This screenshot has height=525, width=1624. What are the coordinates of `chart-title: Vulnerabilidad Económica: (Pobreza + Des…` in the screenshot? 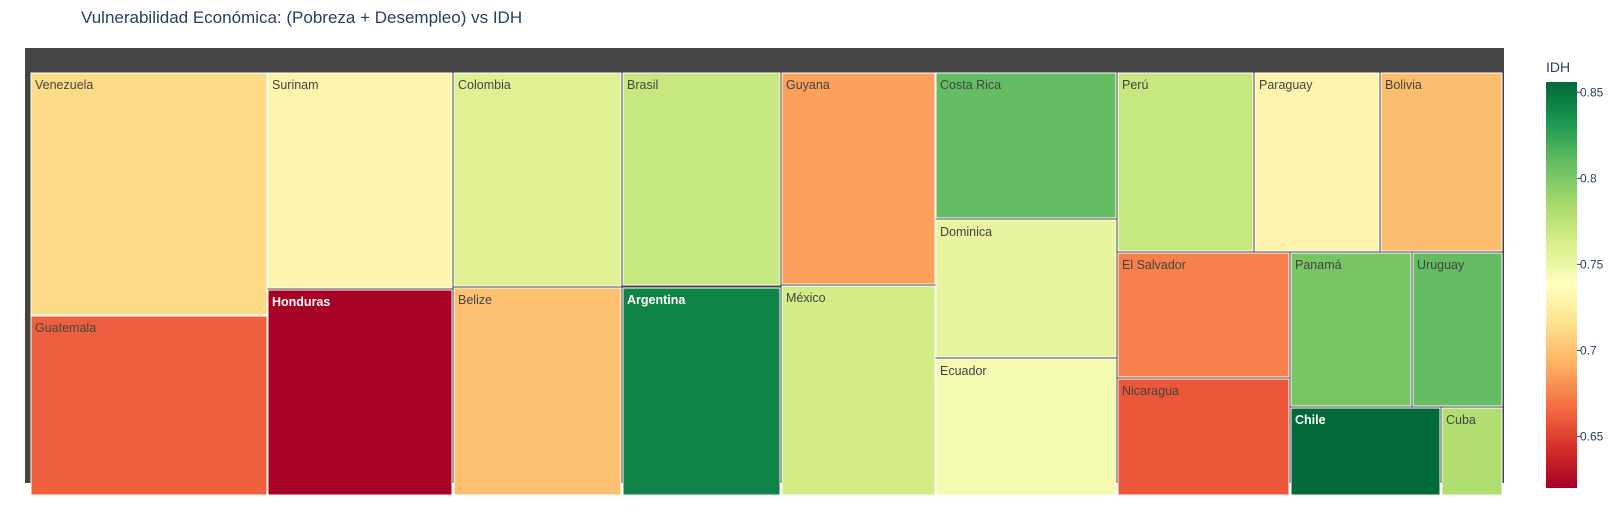 It's located at (302, 17).